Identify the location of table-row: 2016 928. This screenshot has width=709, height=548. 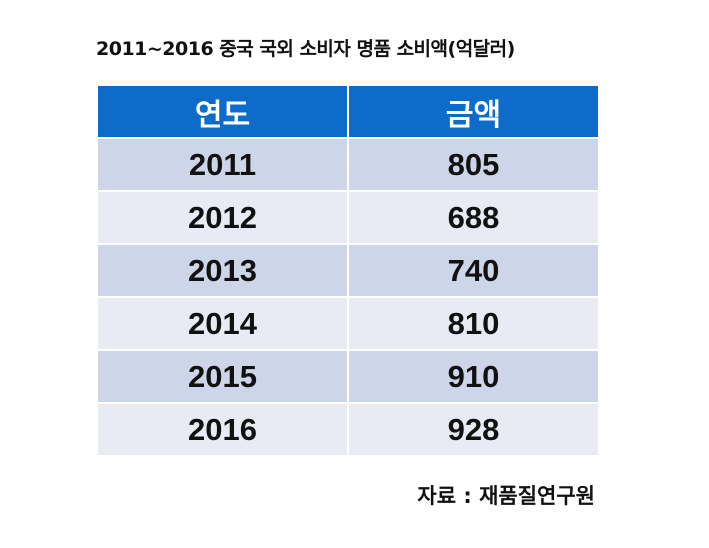
(348, 429).